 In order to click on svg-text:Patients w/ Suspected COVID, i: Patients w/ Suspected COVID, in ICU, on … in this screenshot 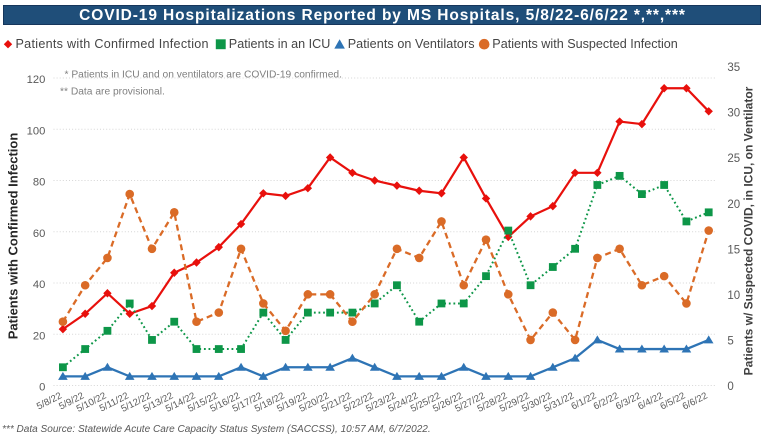, I will do `click(749, 230)`.